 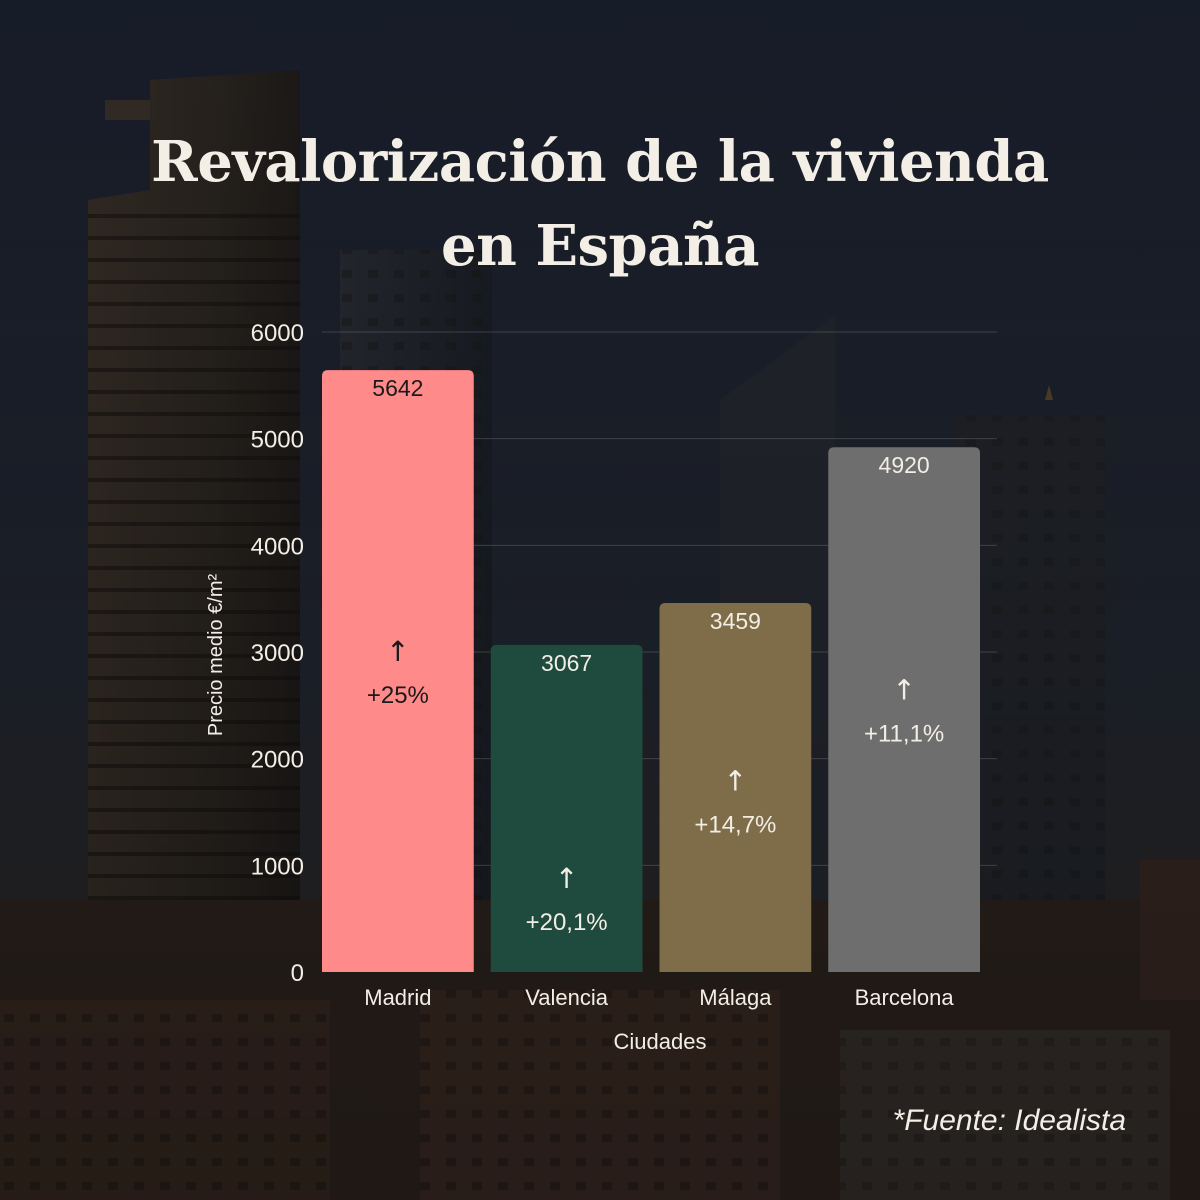 I want to click on bar-group-valencia: 3067 ↑ +20,1%, so click(x=566, y=808).